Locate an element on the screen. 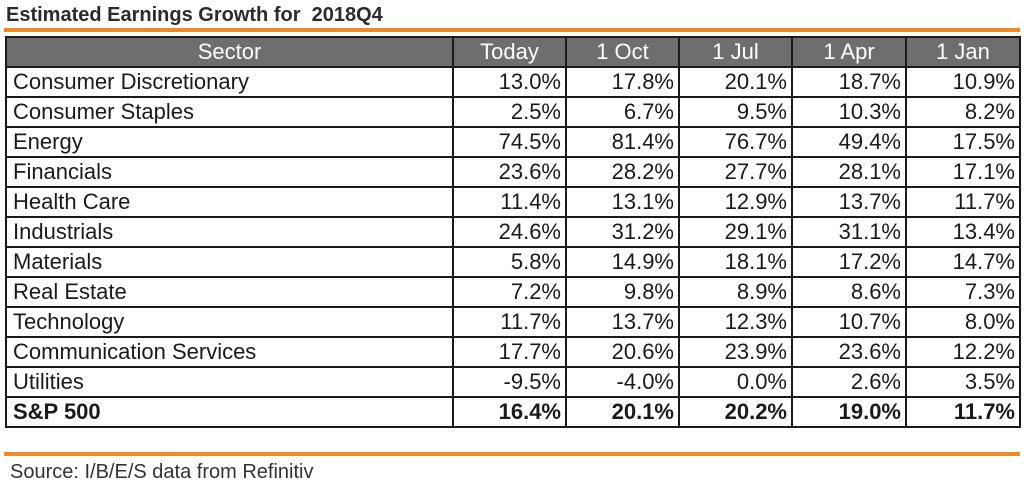 This screenshot has width=1024, height=488. sector-name-cell: Real Estate is located at coordinates (229, 292).